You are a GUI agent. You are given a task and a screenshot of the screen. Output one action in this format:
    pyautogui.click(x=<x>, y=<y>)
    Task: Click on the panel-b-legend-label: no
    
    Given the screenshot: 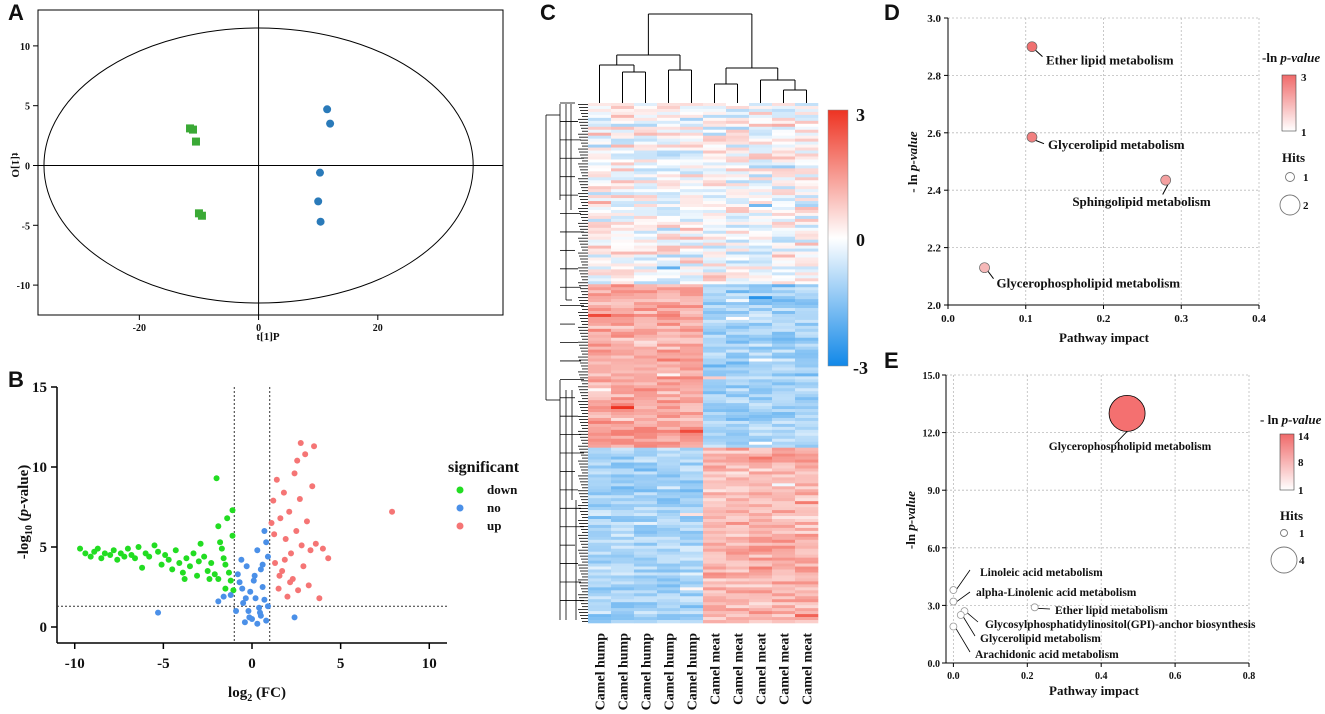 What is the action you would take?
    pyautogui.click(x=494, y=507)
    